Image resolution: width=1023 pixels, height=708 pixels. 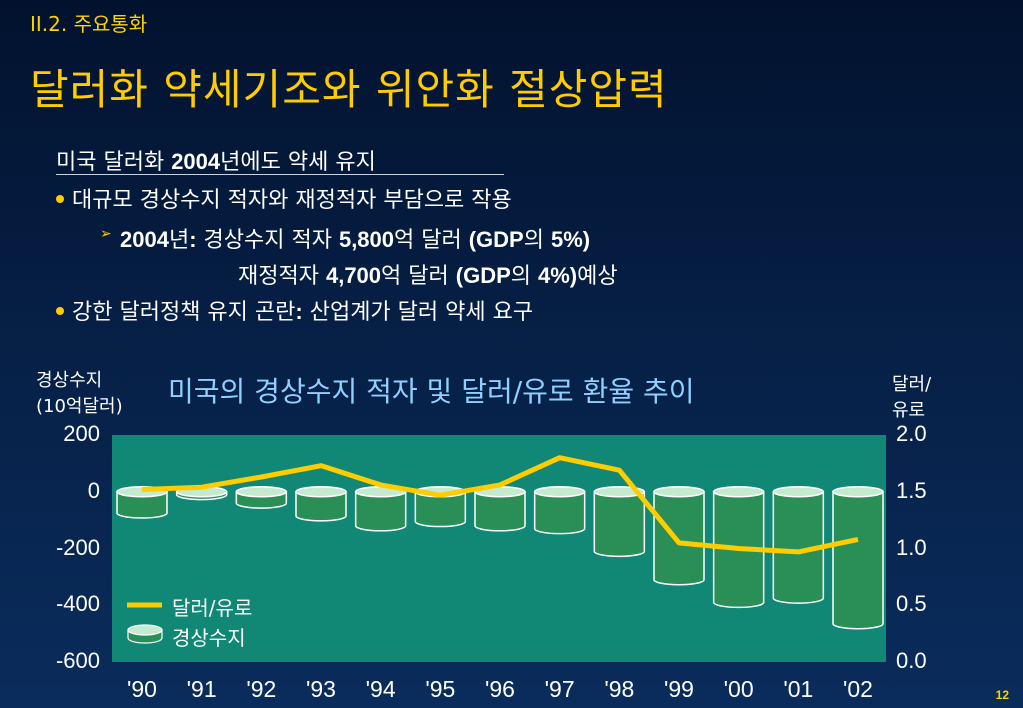 I want to click on x-tick-label: '00, so click(x=738, y=689).